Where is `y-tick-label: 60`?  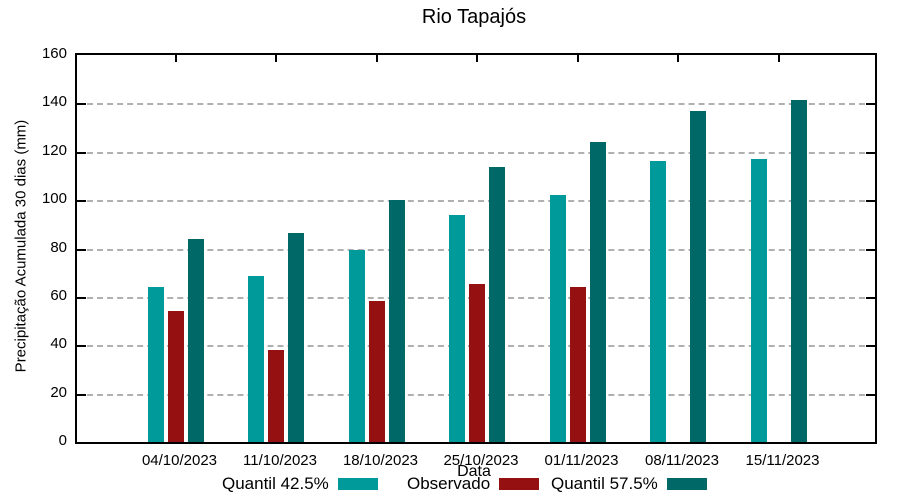
y-tick-label: 60 is located at coordinates (58, 295).